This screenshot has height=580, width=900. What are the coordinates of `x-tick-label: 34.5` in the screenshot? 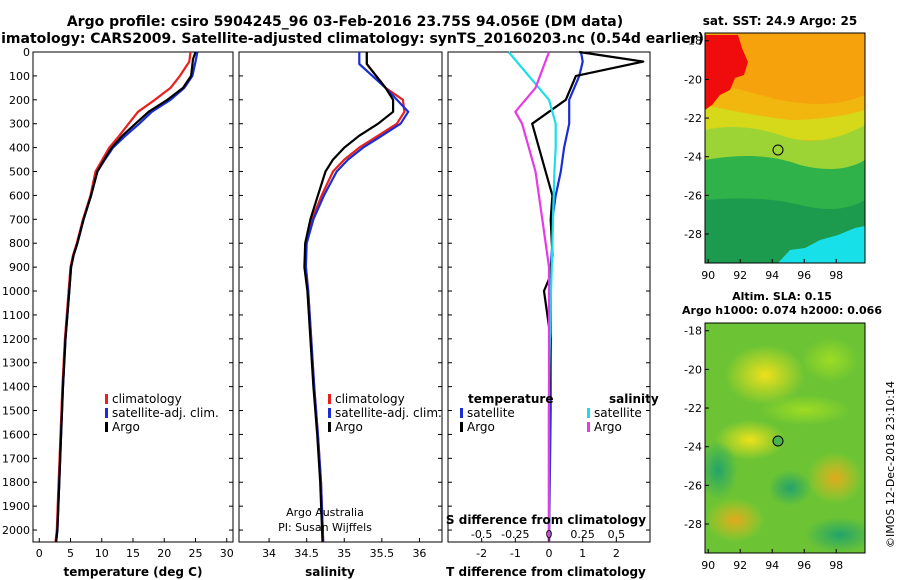 It's located at (306, 553).